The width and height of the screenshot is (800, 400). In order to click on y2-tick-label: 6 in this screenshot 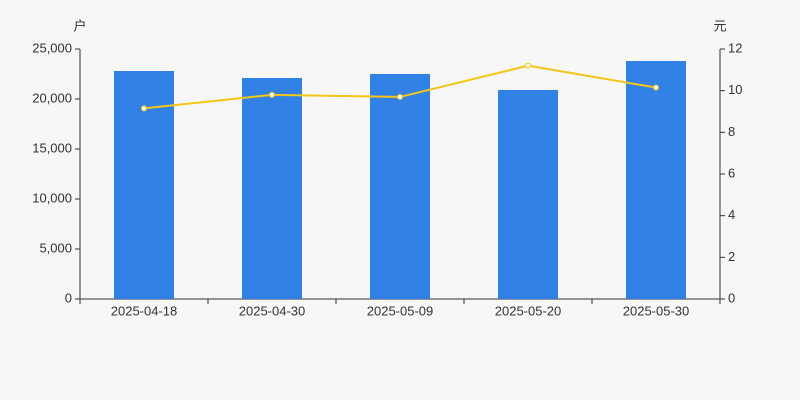, I will do `click(731, 172)`.